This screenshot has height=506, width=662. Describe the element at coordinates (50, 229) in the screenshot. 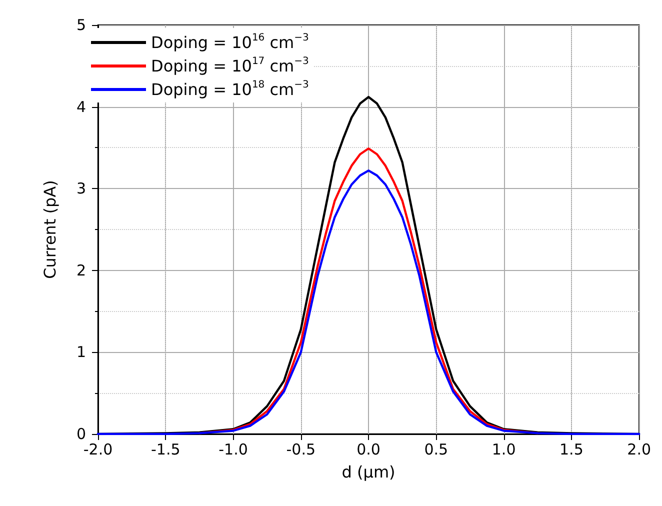

I see `y-axis-title: Current (pA)` at that location.